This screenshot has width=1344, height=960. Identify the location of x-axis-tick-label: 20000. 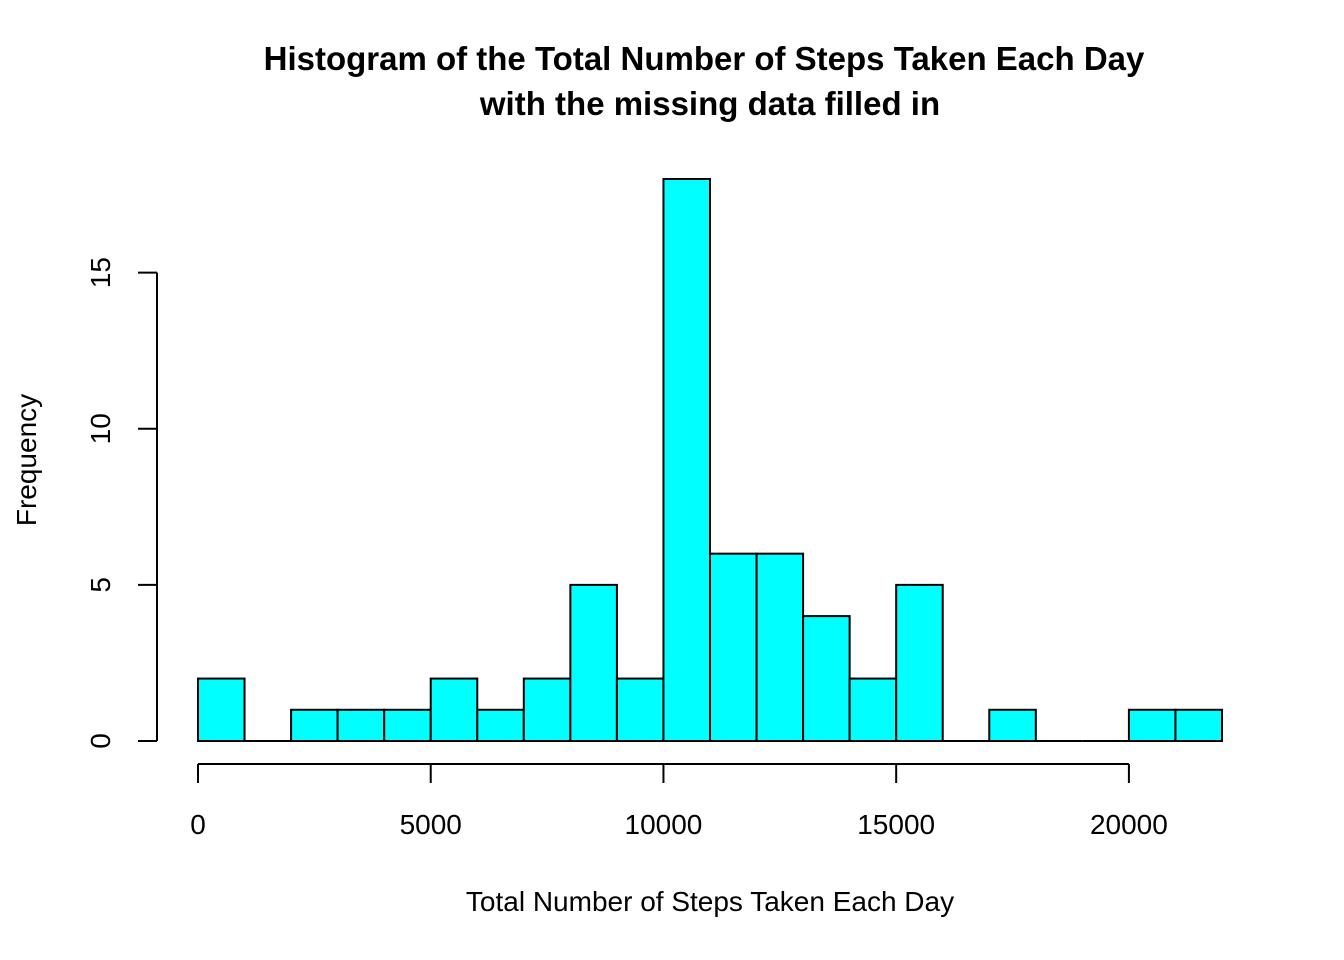
(1129, 824).